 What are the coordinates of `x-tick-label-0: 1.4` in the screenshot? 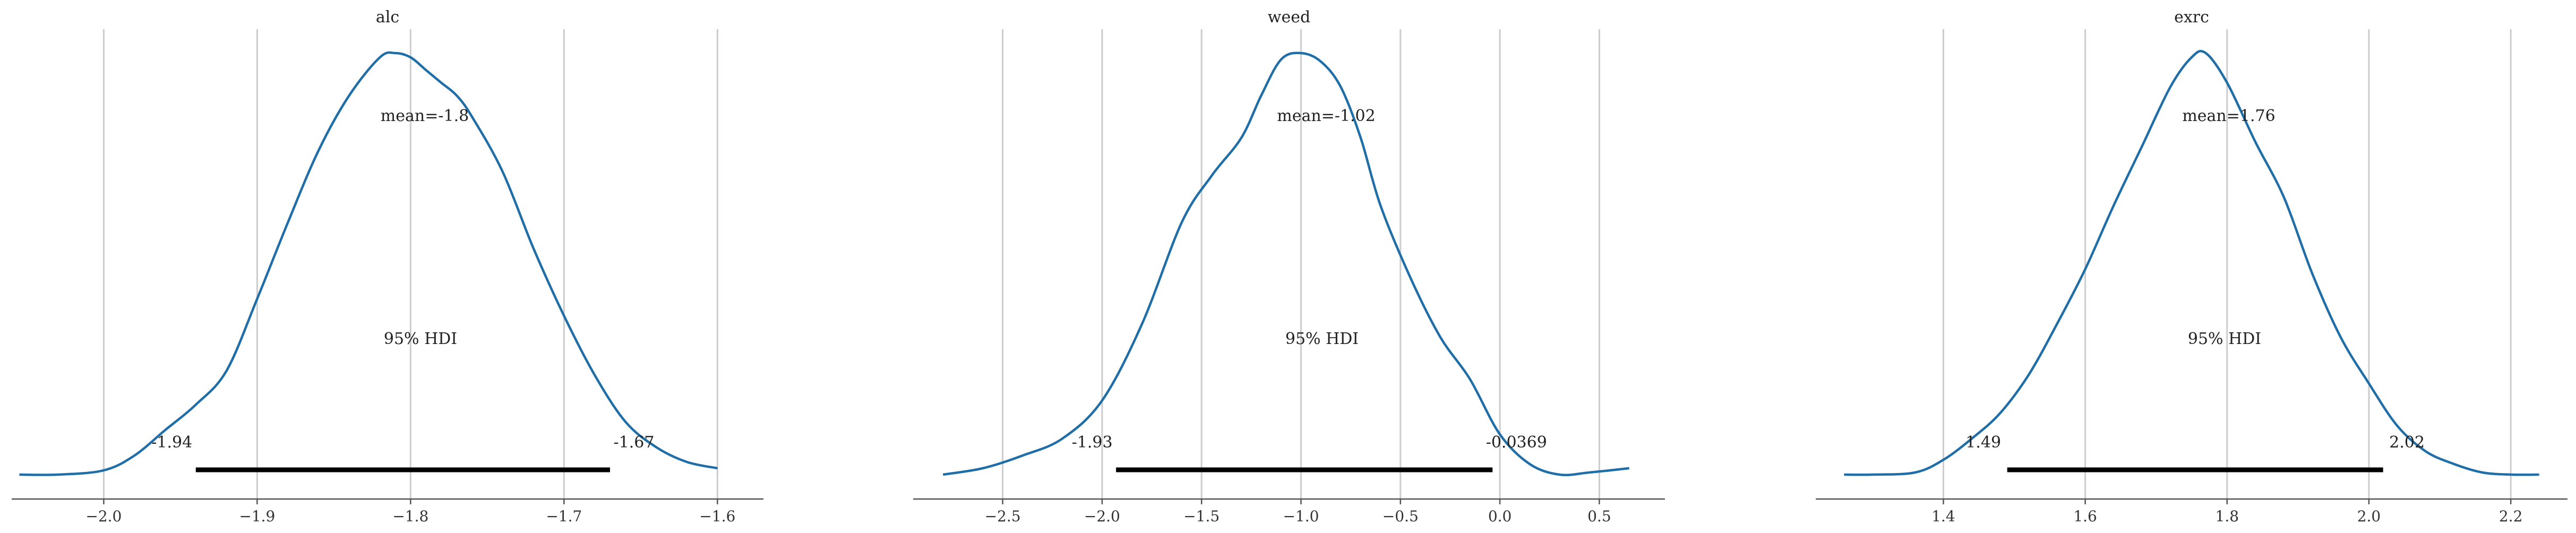 It's located at (1943, 516).